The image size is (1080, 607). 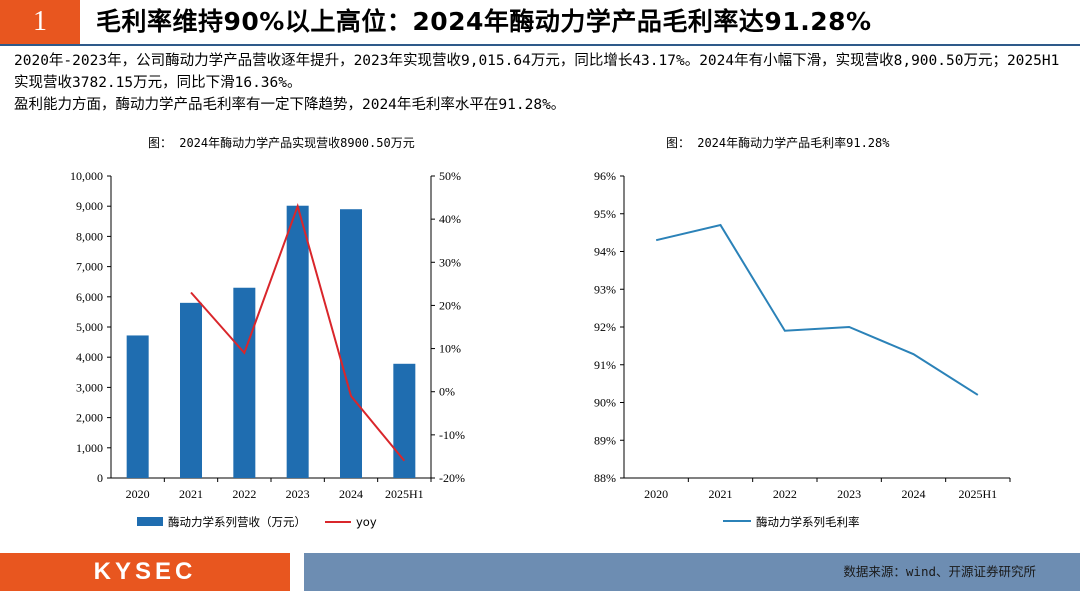 What do you see at coordinates (89, 327) in the screenshot?
I see `left-tick-label: 5,000` at bounding box center [89, 327].